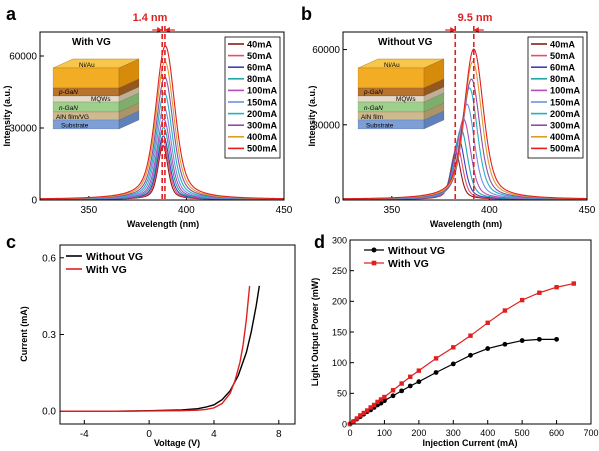 The width and height of the screenshot is (599, 451). Describe the element at coordinates (49, 258) in the screenshot. I see `ytick-label-c: 0.6` at that location.